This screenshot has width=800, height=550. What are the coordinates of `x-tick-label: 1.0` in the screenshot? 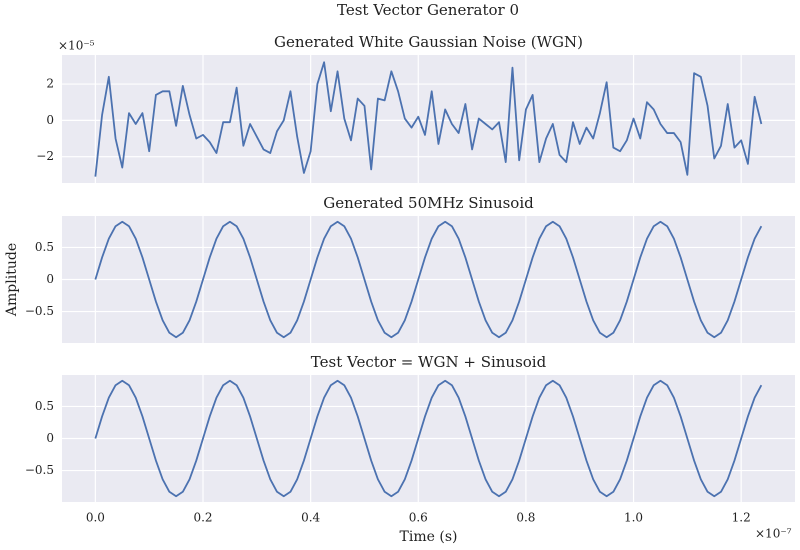 It's located at (633, 518).